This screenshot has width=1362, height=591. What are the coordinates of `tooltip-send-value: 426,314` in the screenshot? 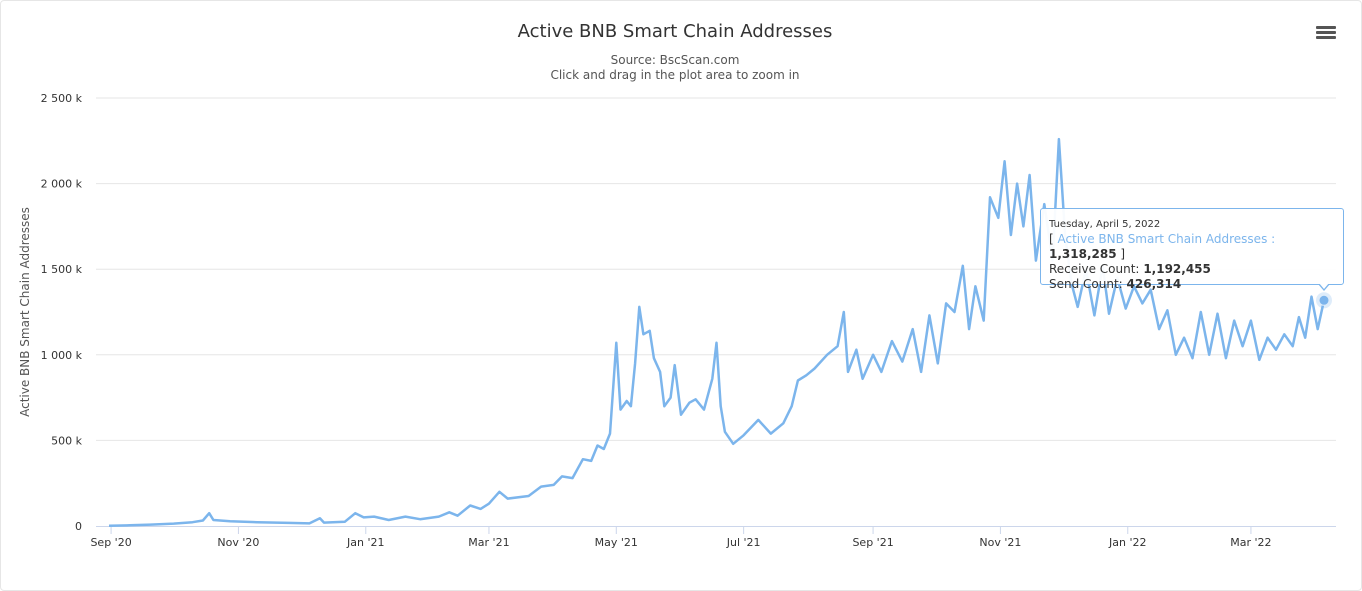 It's located at (1154, 284).